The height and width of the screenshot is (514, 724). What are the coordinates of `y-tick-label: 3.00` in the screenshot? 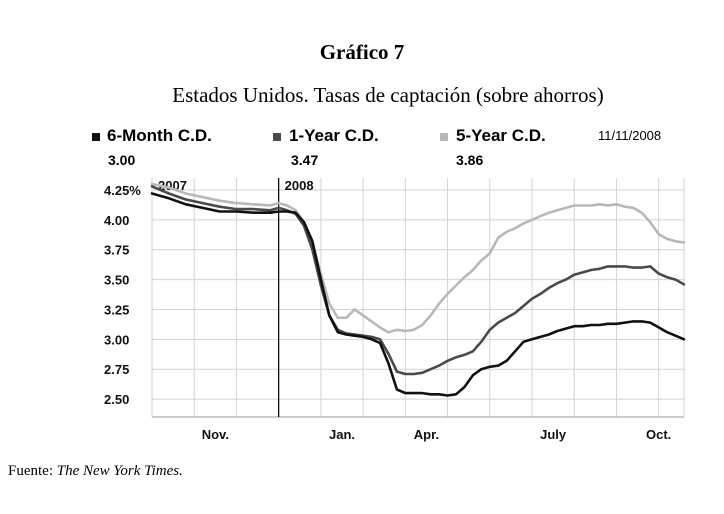 It's located at (116, 339).